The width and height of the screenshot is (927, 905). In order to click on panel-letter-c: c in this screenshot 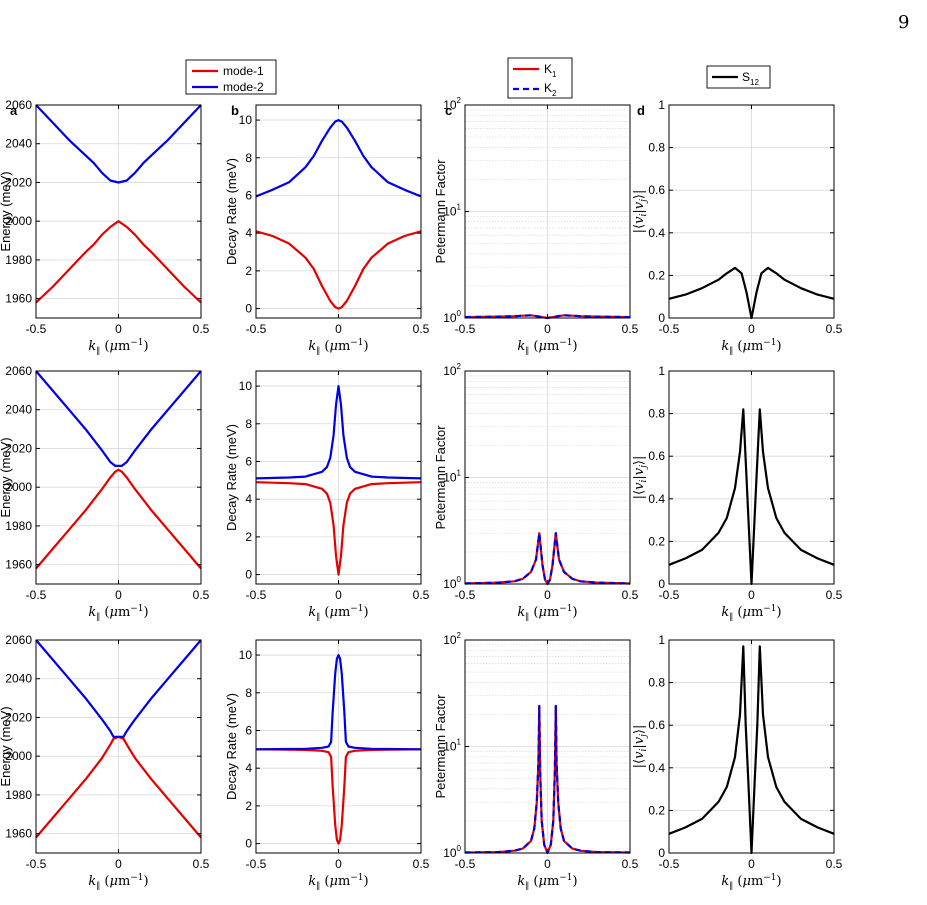, I will do `click(448, 110)`.